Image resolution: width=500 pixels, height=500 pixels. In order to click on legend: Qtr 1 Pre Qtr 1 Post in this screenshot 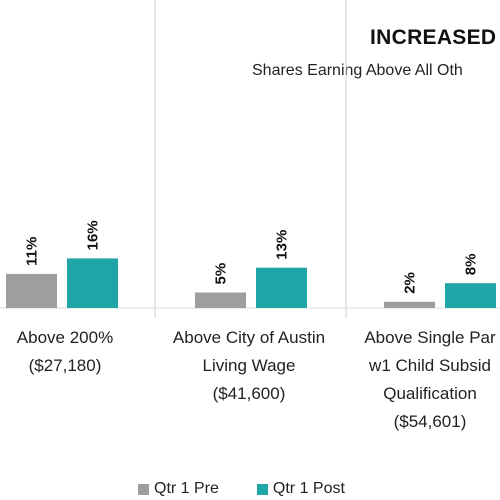, I will do `click(260, 489)`.